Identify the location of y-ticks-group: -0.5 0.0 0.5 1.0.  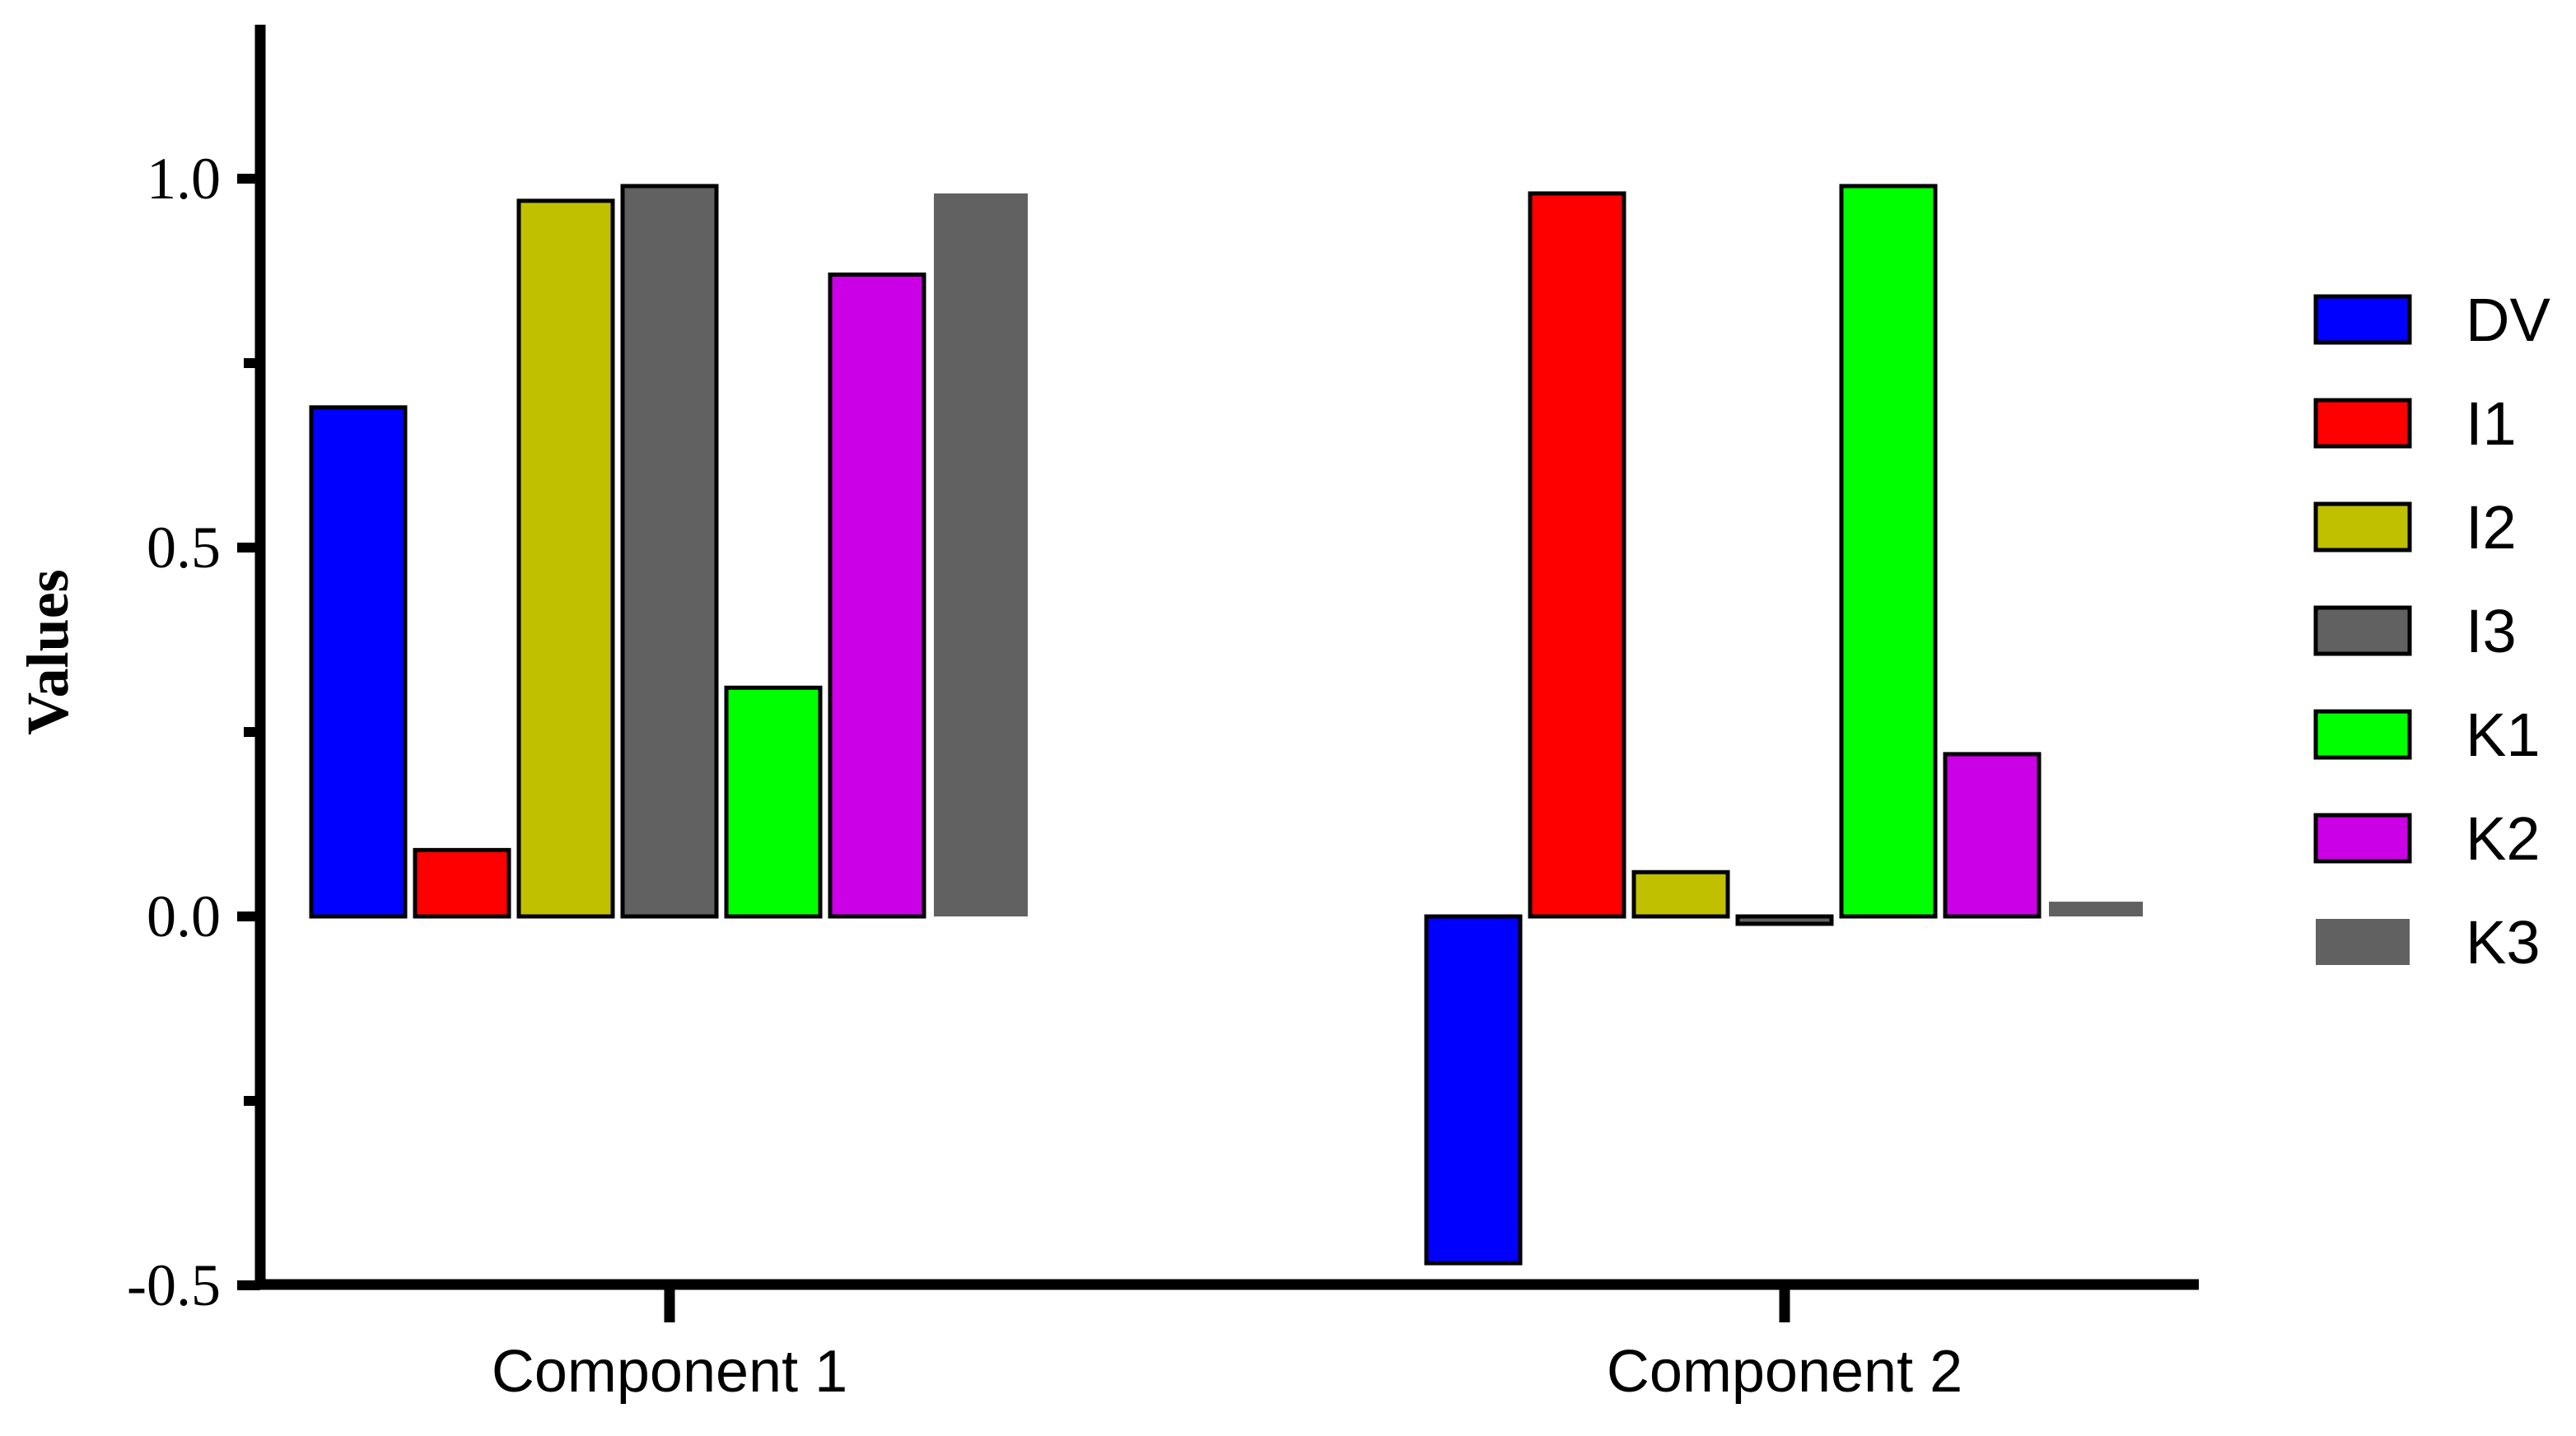
(193, 732).